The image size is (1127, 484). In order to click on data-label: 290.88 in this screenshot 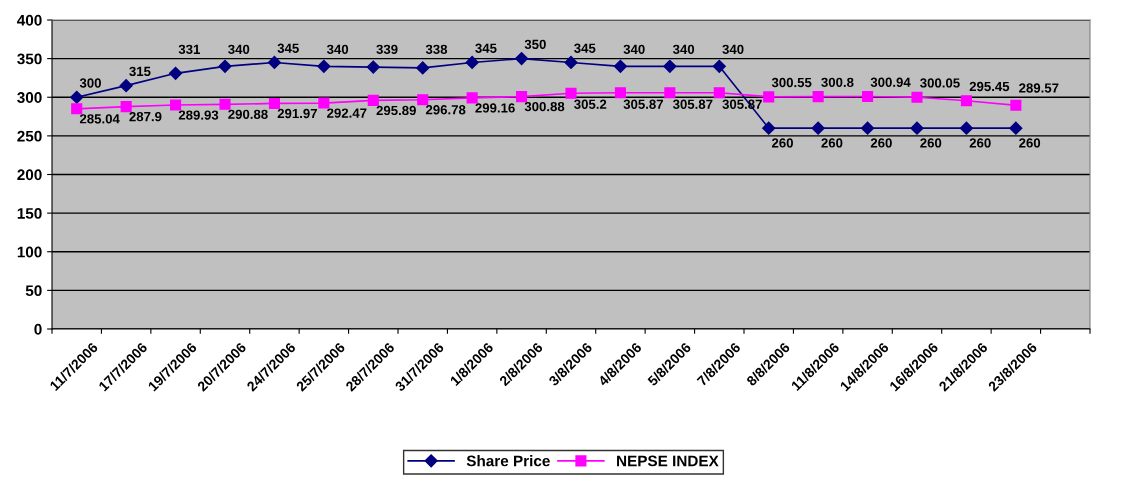, I will do `click(248, 114)`.